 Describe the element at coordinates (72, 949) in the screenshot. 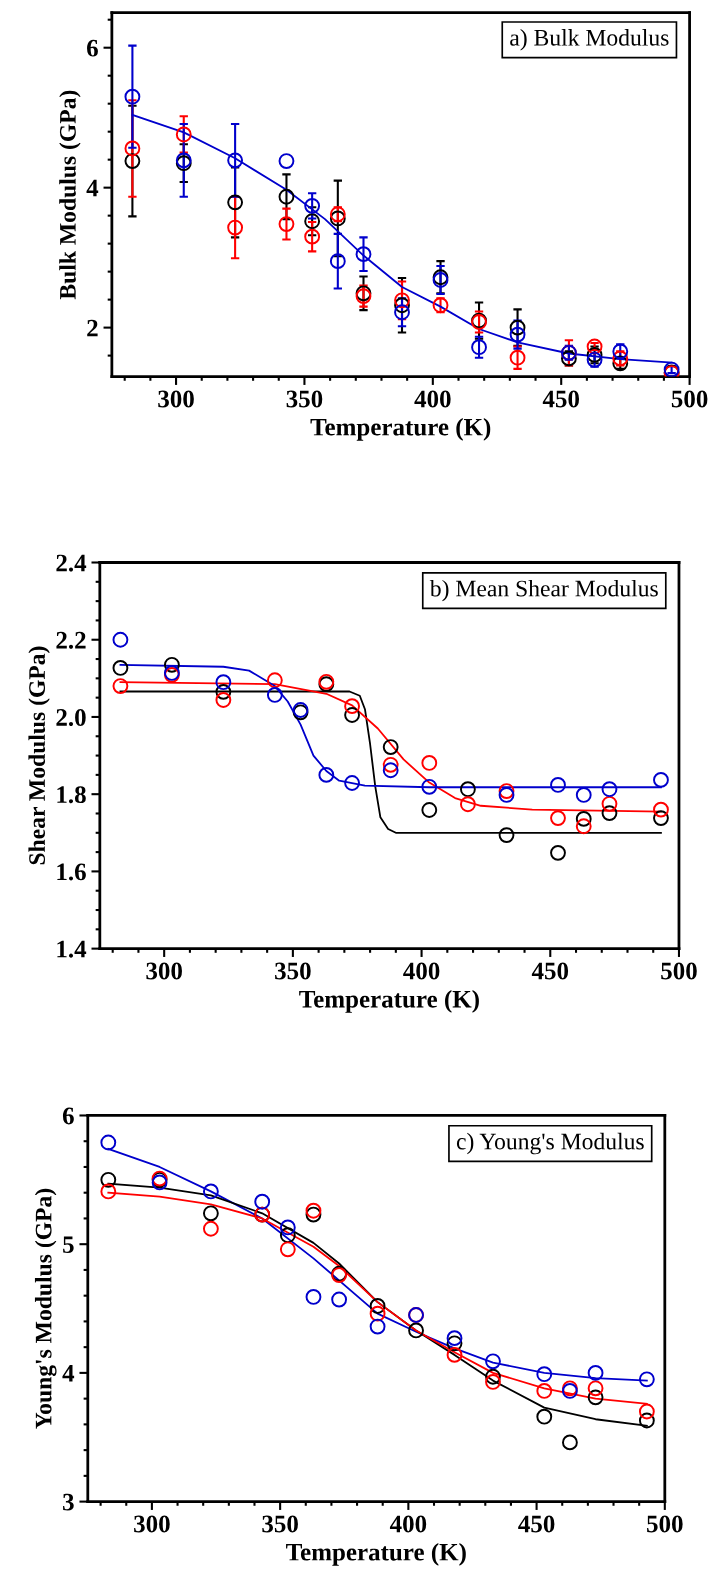

I see `y-tick-label: 1.4` at that location.